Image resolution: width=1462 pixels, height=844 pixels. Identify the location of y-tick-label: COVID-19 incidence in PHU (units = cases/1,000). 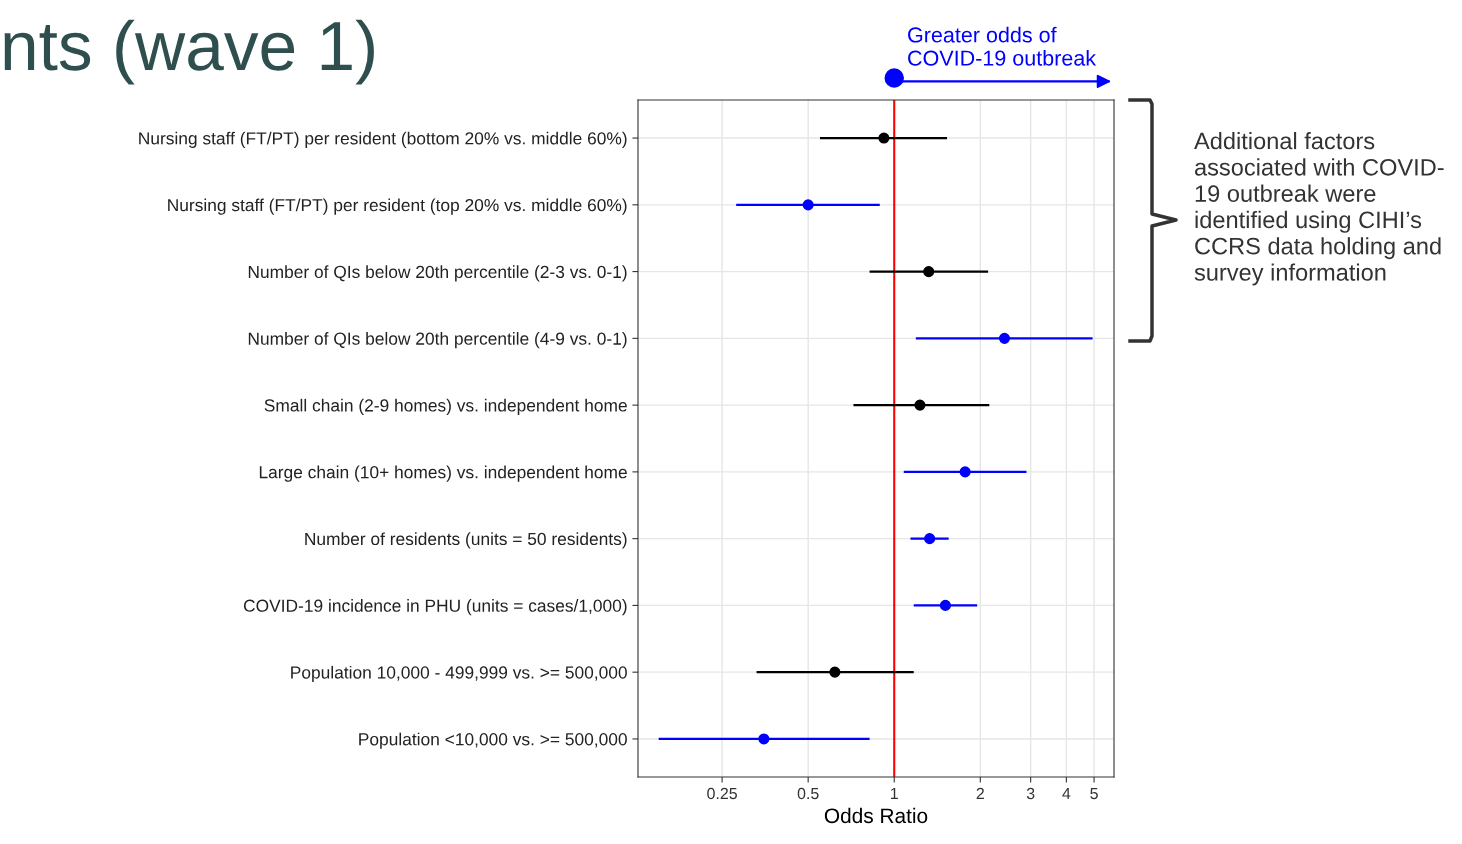
(435, 607).